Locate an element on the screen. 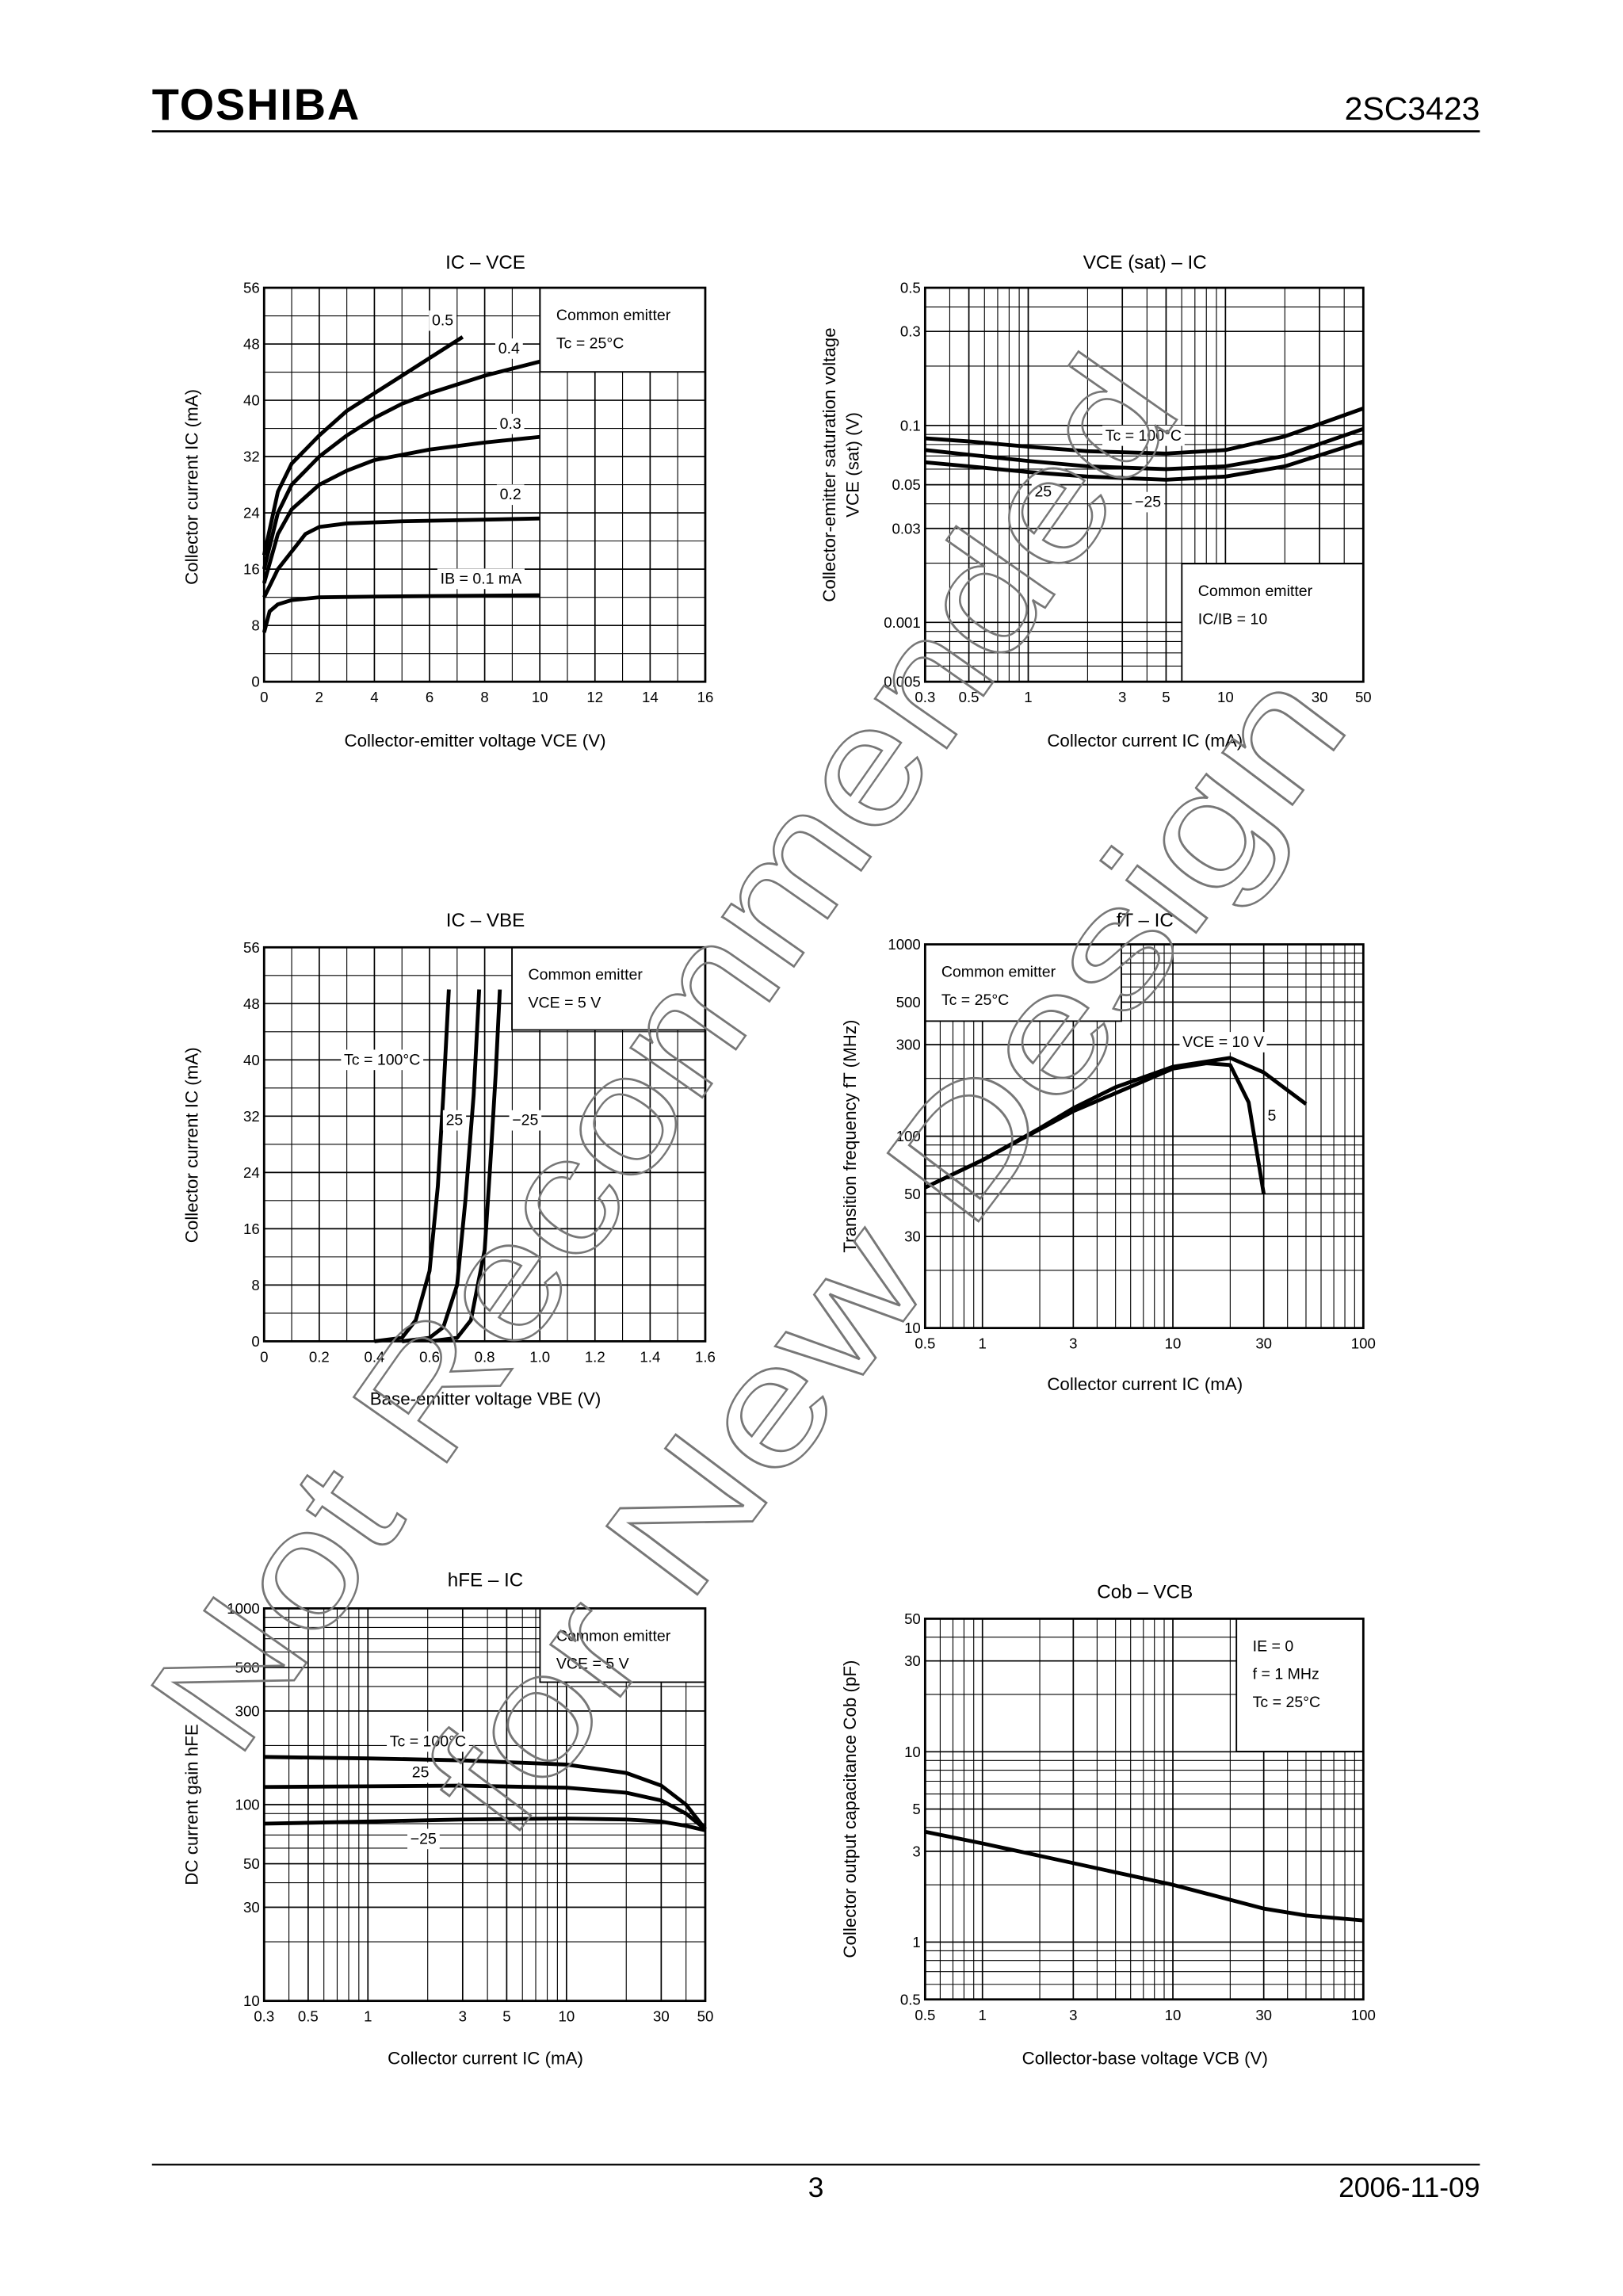 The width and height of the screenshot is (1623, 2296). x-tick-label: 0.3 is located at coordinates (925, 697).